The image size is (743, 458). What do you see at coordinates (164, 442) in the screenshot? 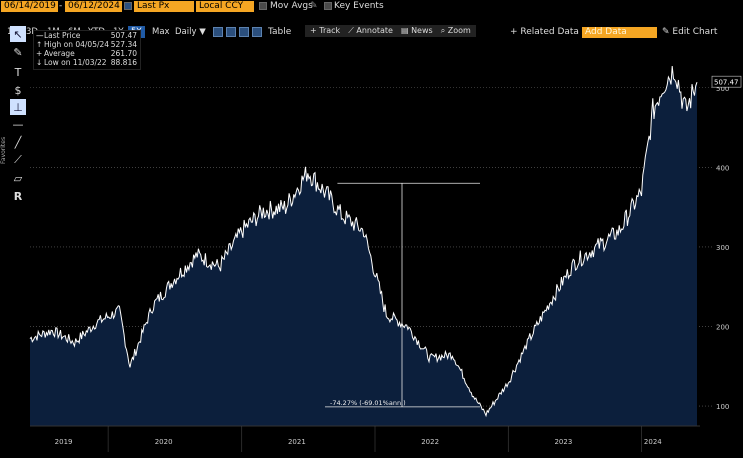
I see `x-tick-label: 2020` at bounding box center [164, 442].